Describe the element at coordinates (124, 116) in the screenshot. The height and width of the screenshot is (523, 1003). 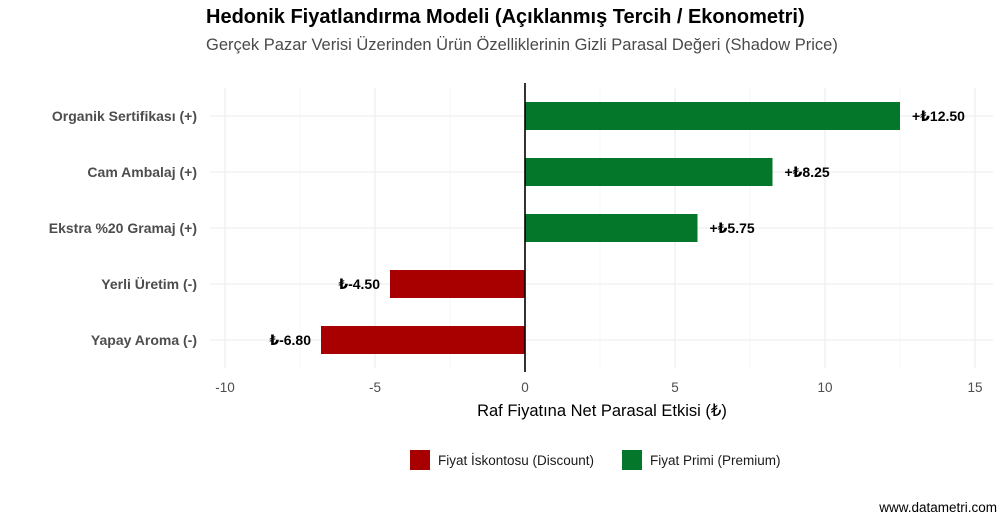
I see `y-category-label: Organik Sertifikası (+)` at that location.